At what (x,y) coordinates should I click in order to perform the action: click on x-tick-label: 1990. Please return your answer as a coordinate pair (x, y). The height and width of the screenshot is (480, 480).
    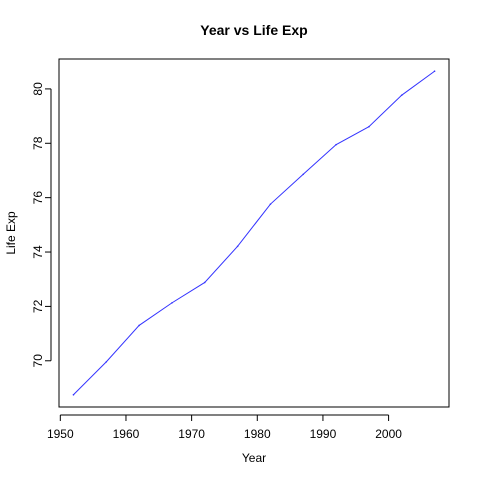
    Looking at the image, I should click on (323, 434).